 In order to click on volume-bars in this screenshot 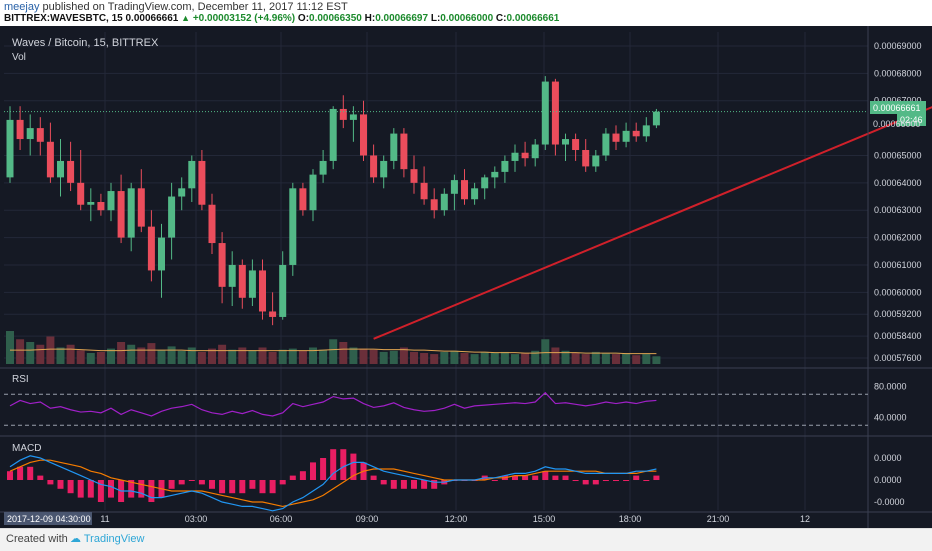, I will do `click(333, 347)`.